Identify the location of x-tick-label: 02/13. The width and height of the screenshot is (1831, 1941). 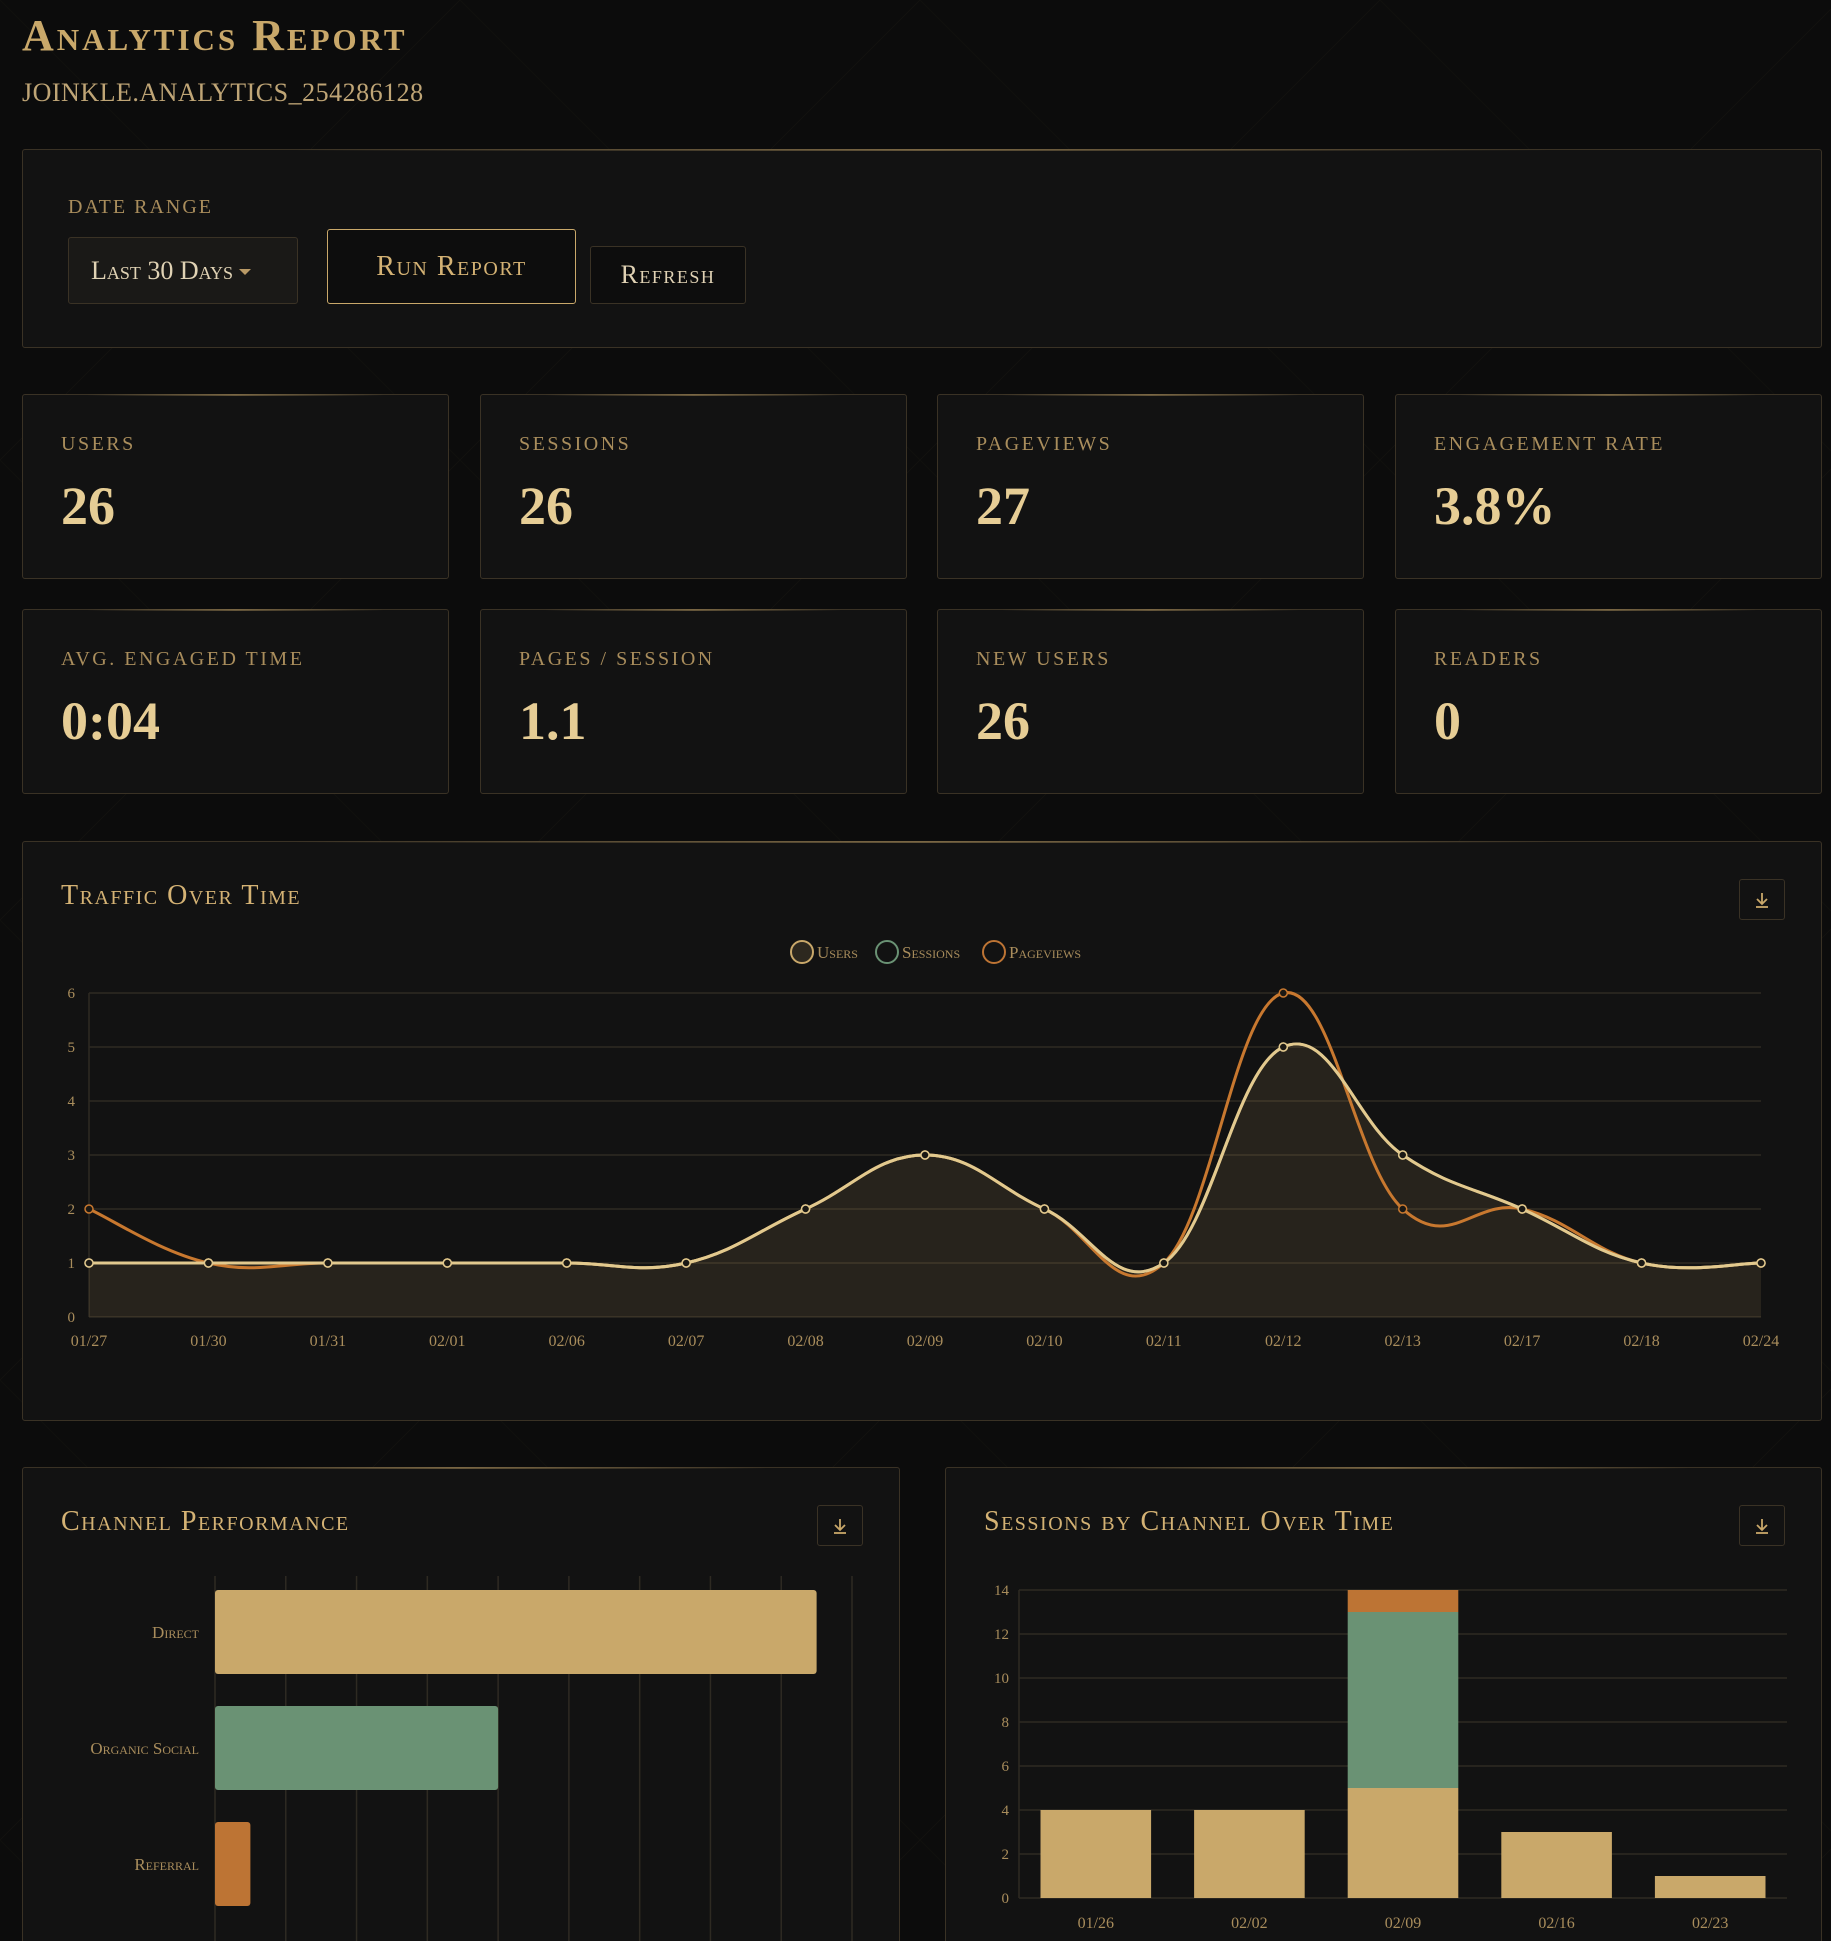
(1402, 1341).